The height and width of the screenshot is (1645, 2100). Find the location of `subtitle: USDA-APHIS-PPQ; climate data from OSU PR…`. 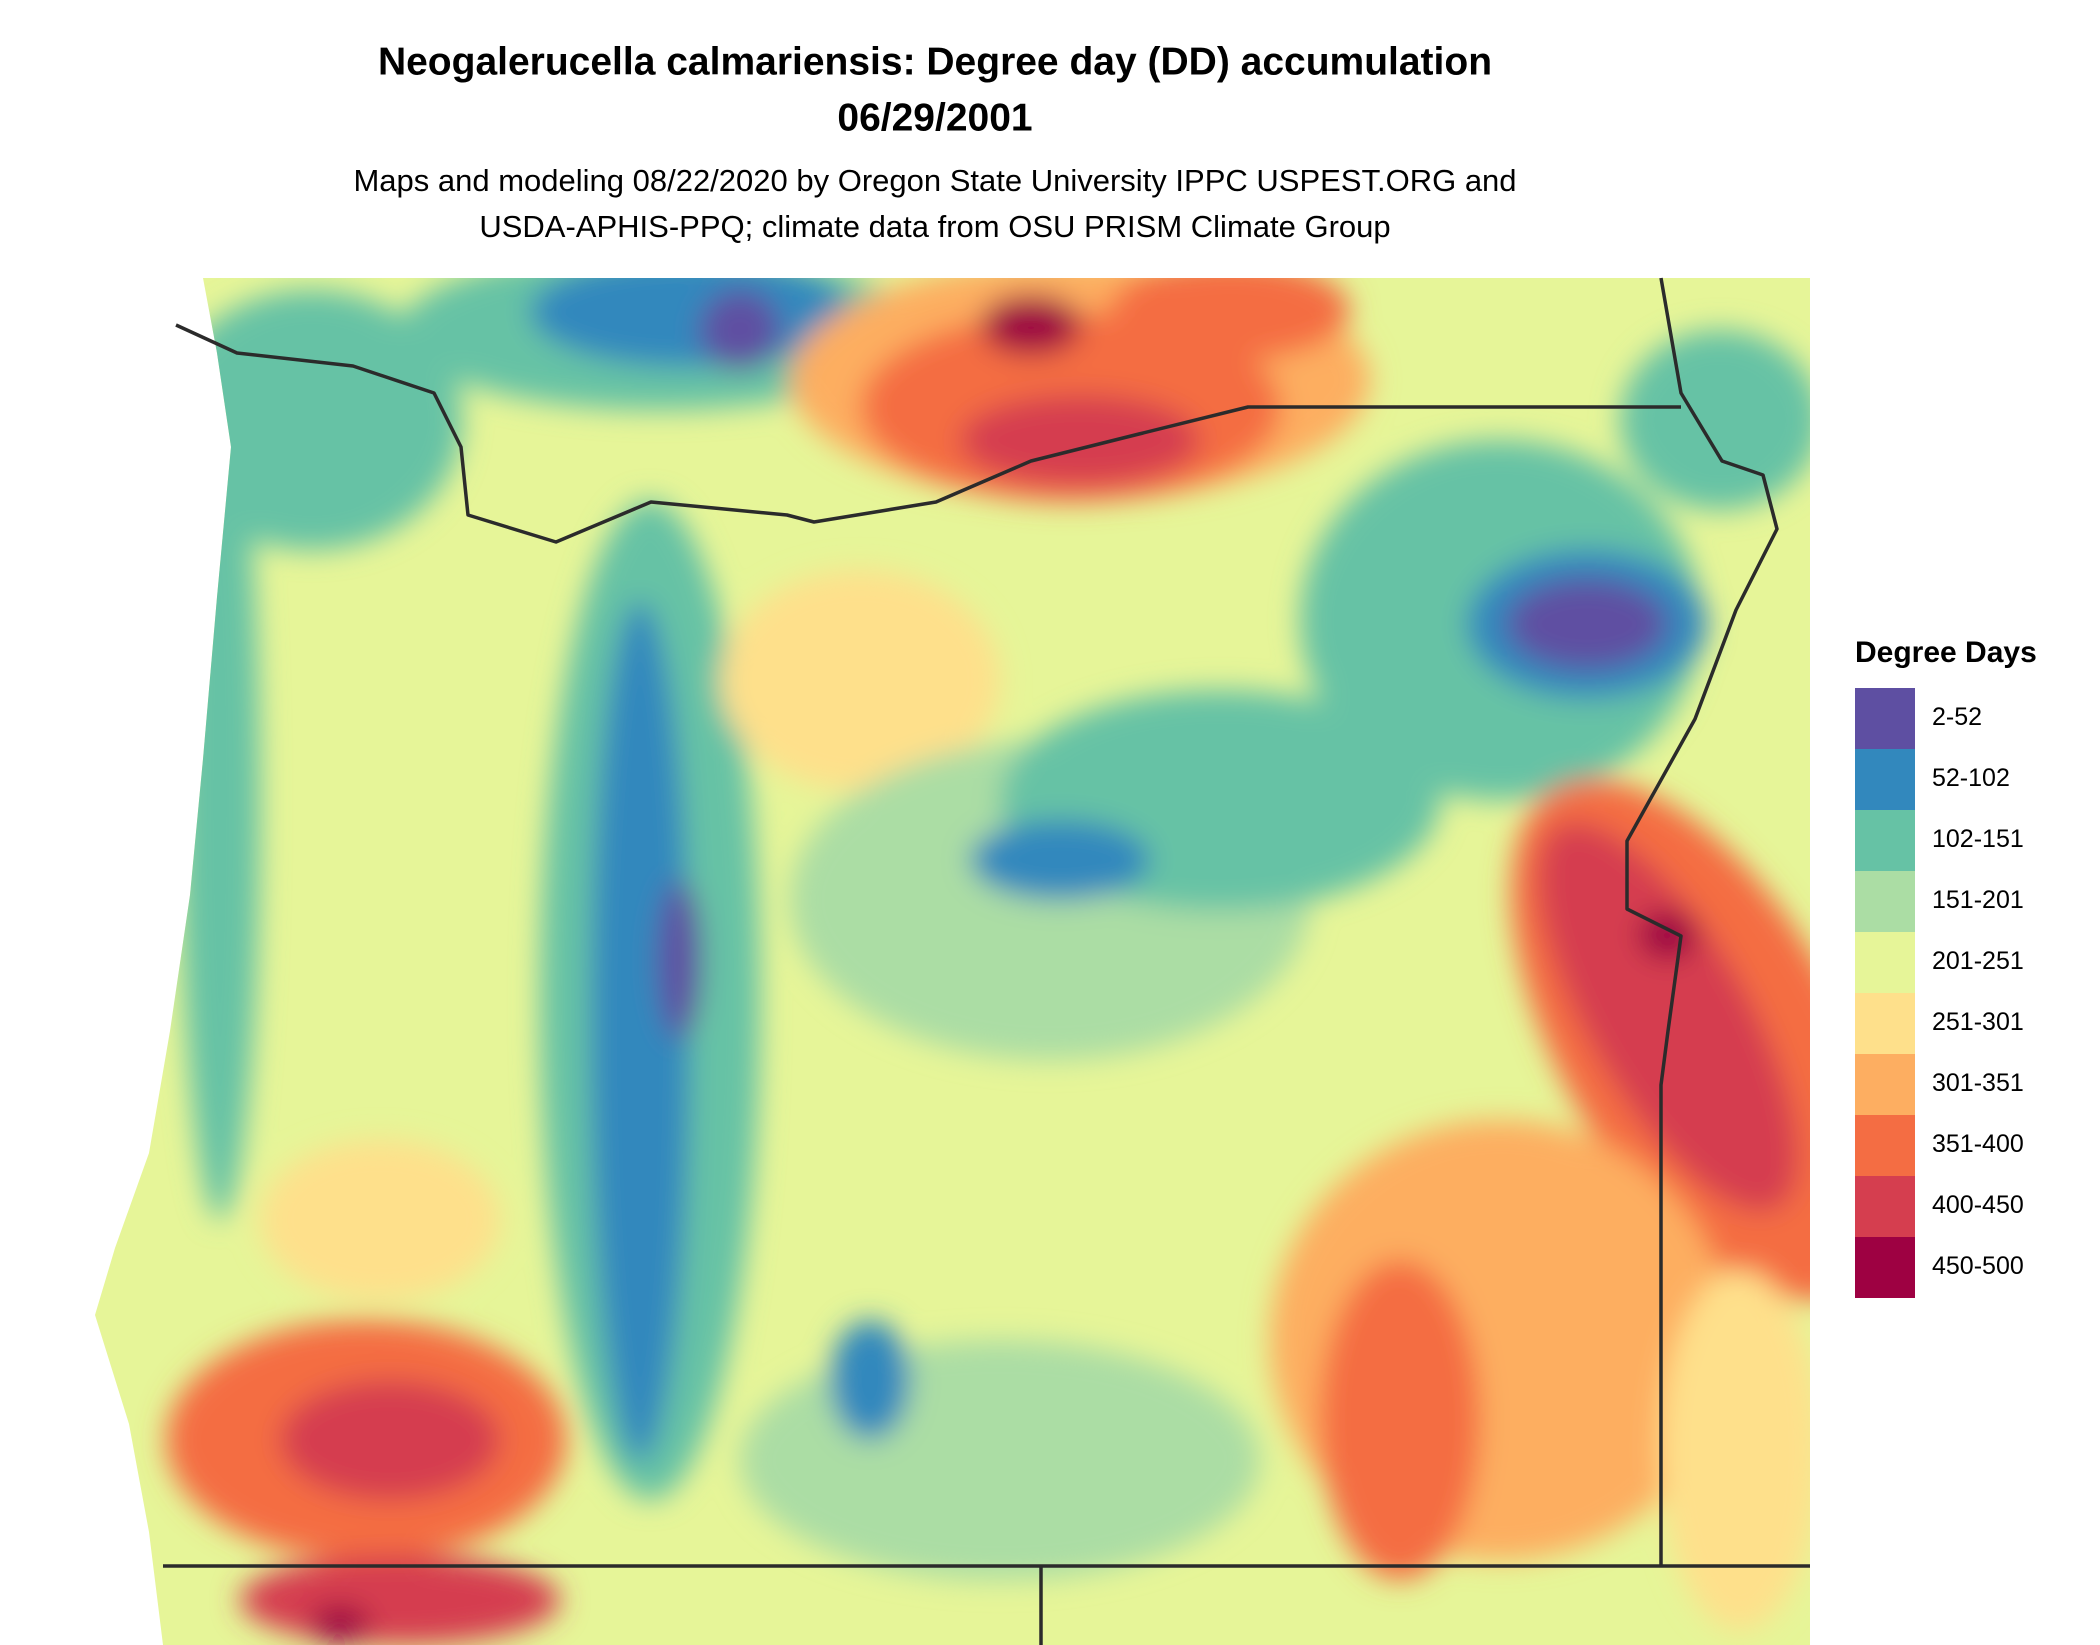

subtitle: USDA-APHIS-PPQ; climate data from OSU PR… is located at coordinates (934, 226).